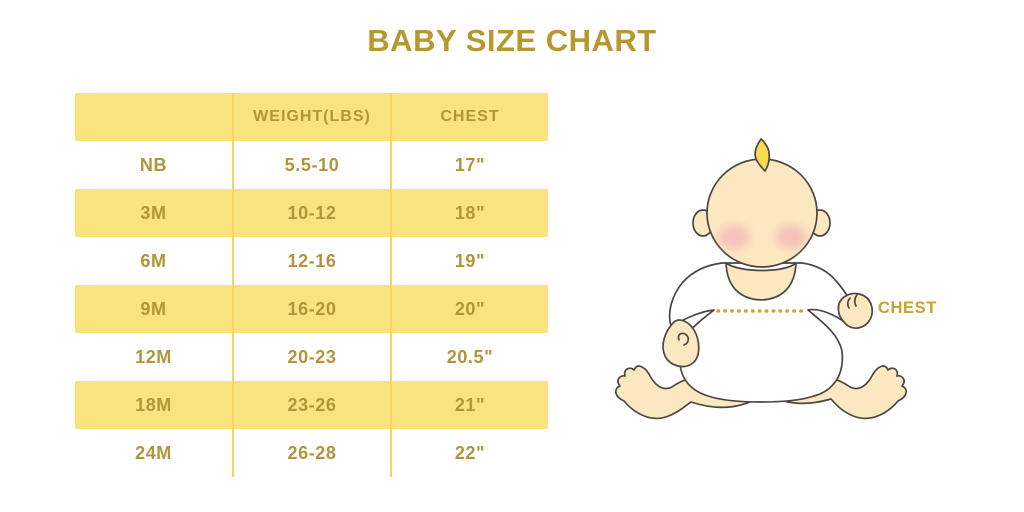 Image resolution: width=1024 pixels, height=512 pixels. What do you see at coordinates (469, 261) in the screenshot?
I see `chest-cell: 19"` at bounding box center [469, 261].